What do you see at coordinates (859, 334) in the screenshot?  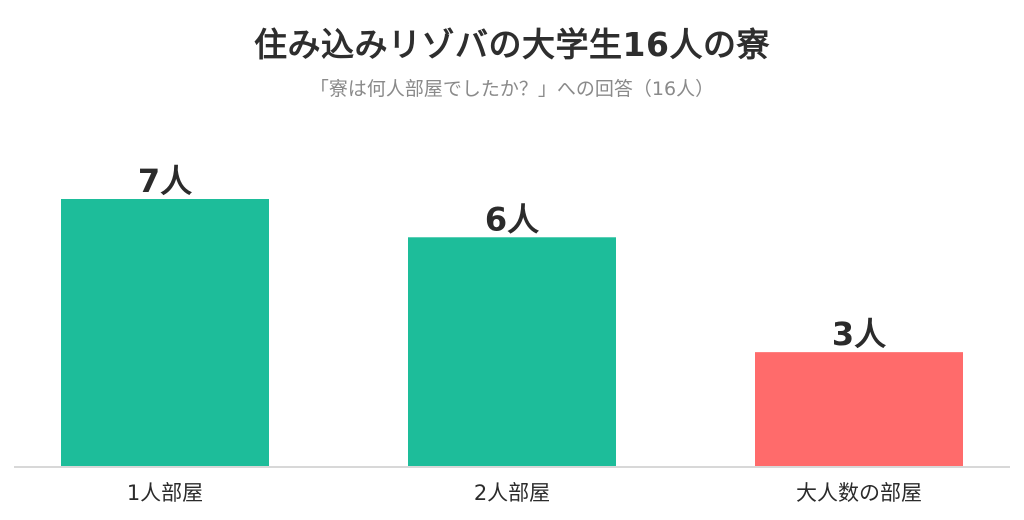 I see `bar-value-label-3: 3人` at bounding box center [859, 334].